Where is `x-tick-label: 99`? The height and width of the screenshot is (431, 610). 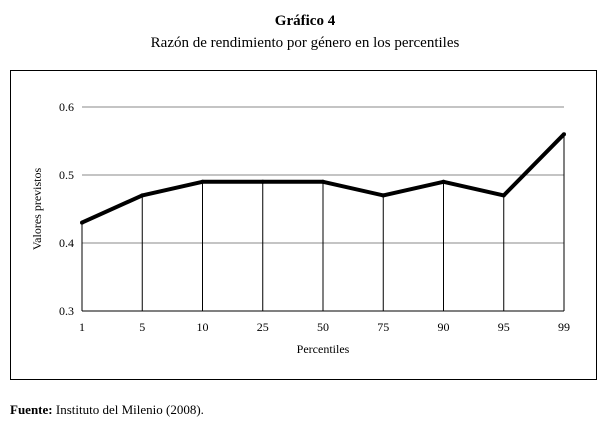 x-tick-label: 99 is located at coordinates (564, 327).